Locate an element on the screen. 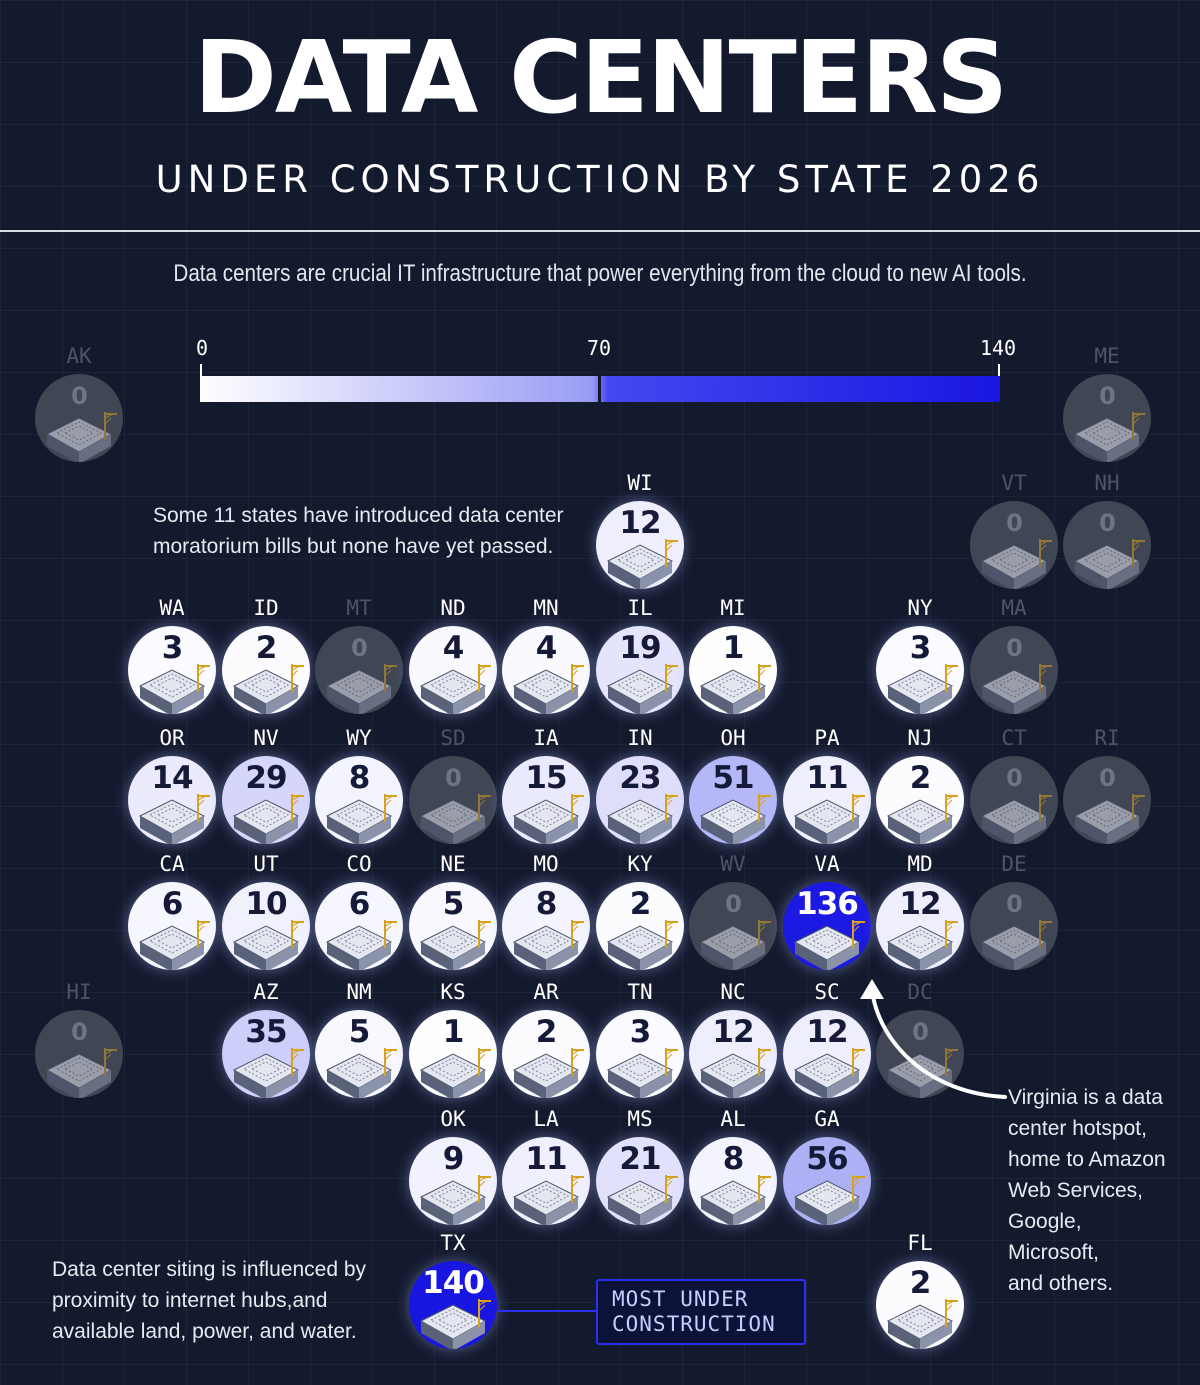 The image size is (1200, 1385). state-tile-wa: WA 3 is located at coordinates (172, 657).